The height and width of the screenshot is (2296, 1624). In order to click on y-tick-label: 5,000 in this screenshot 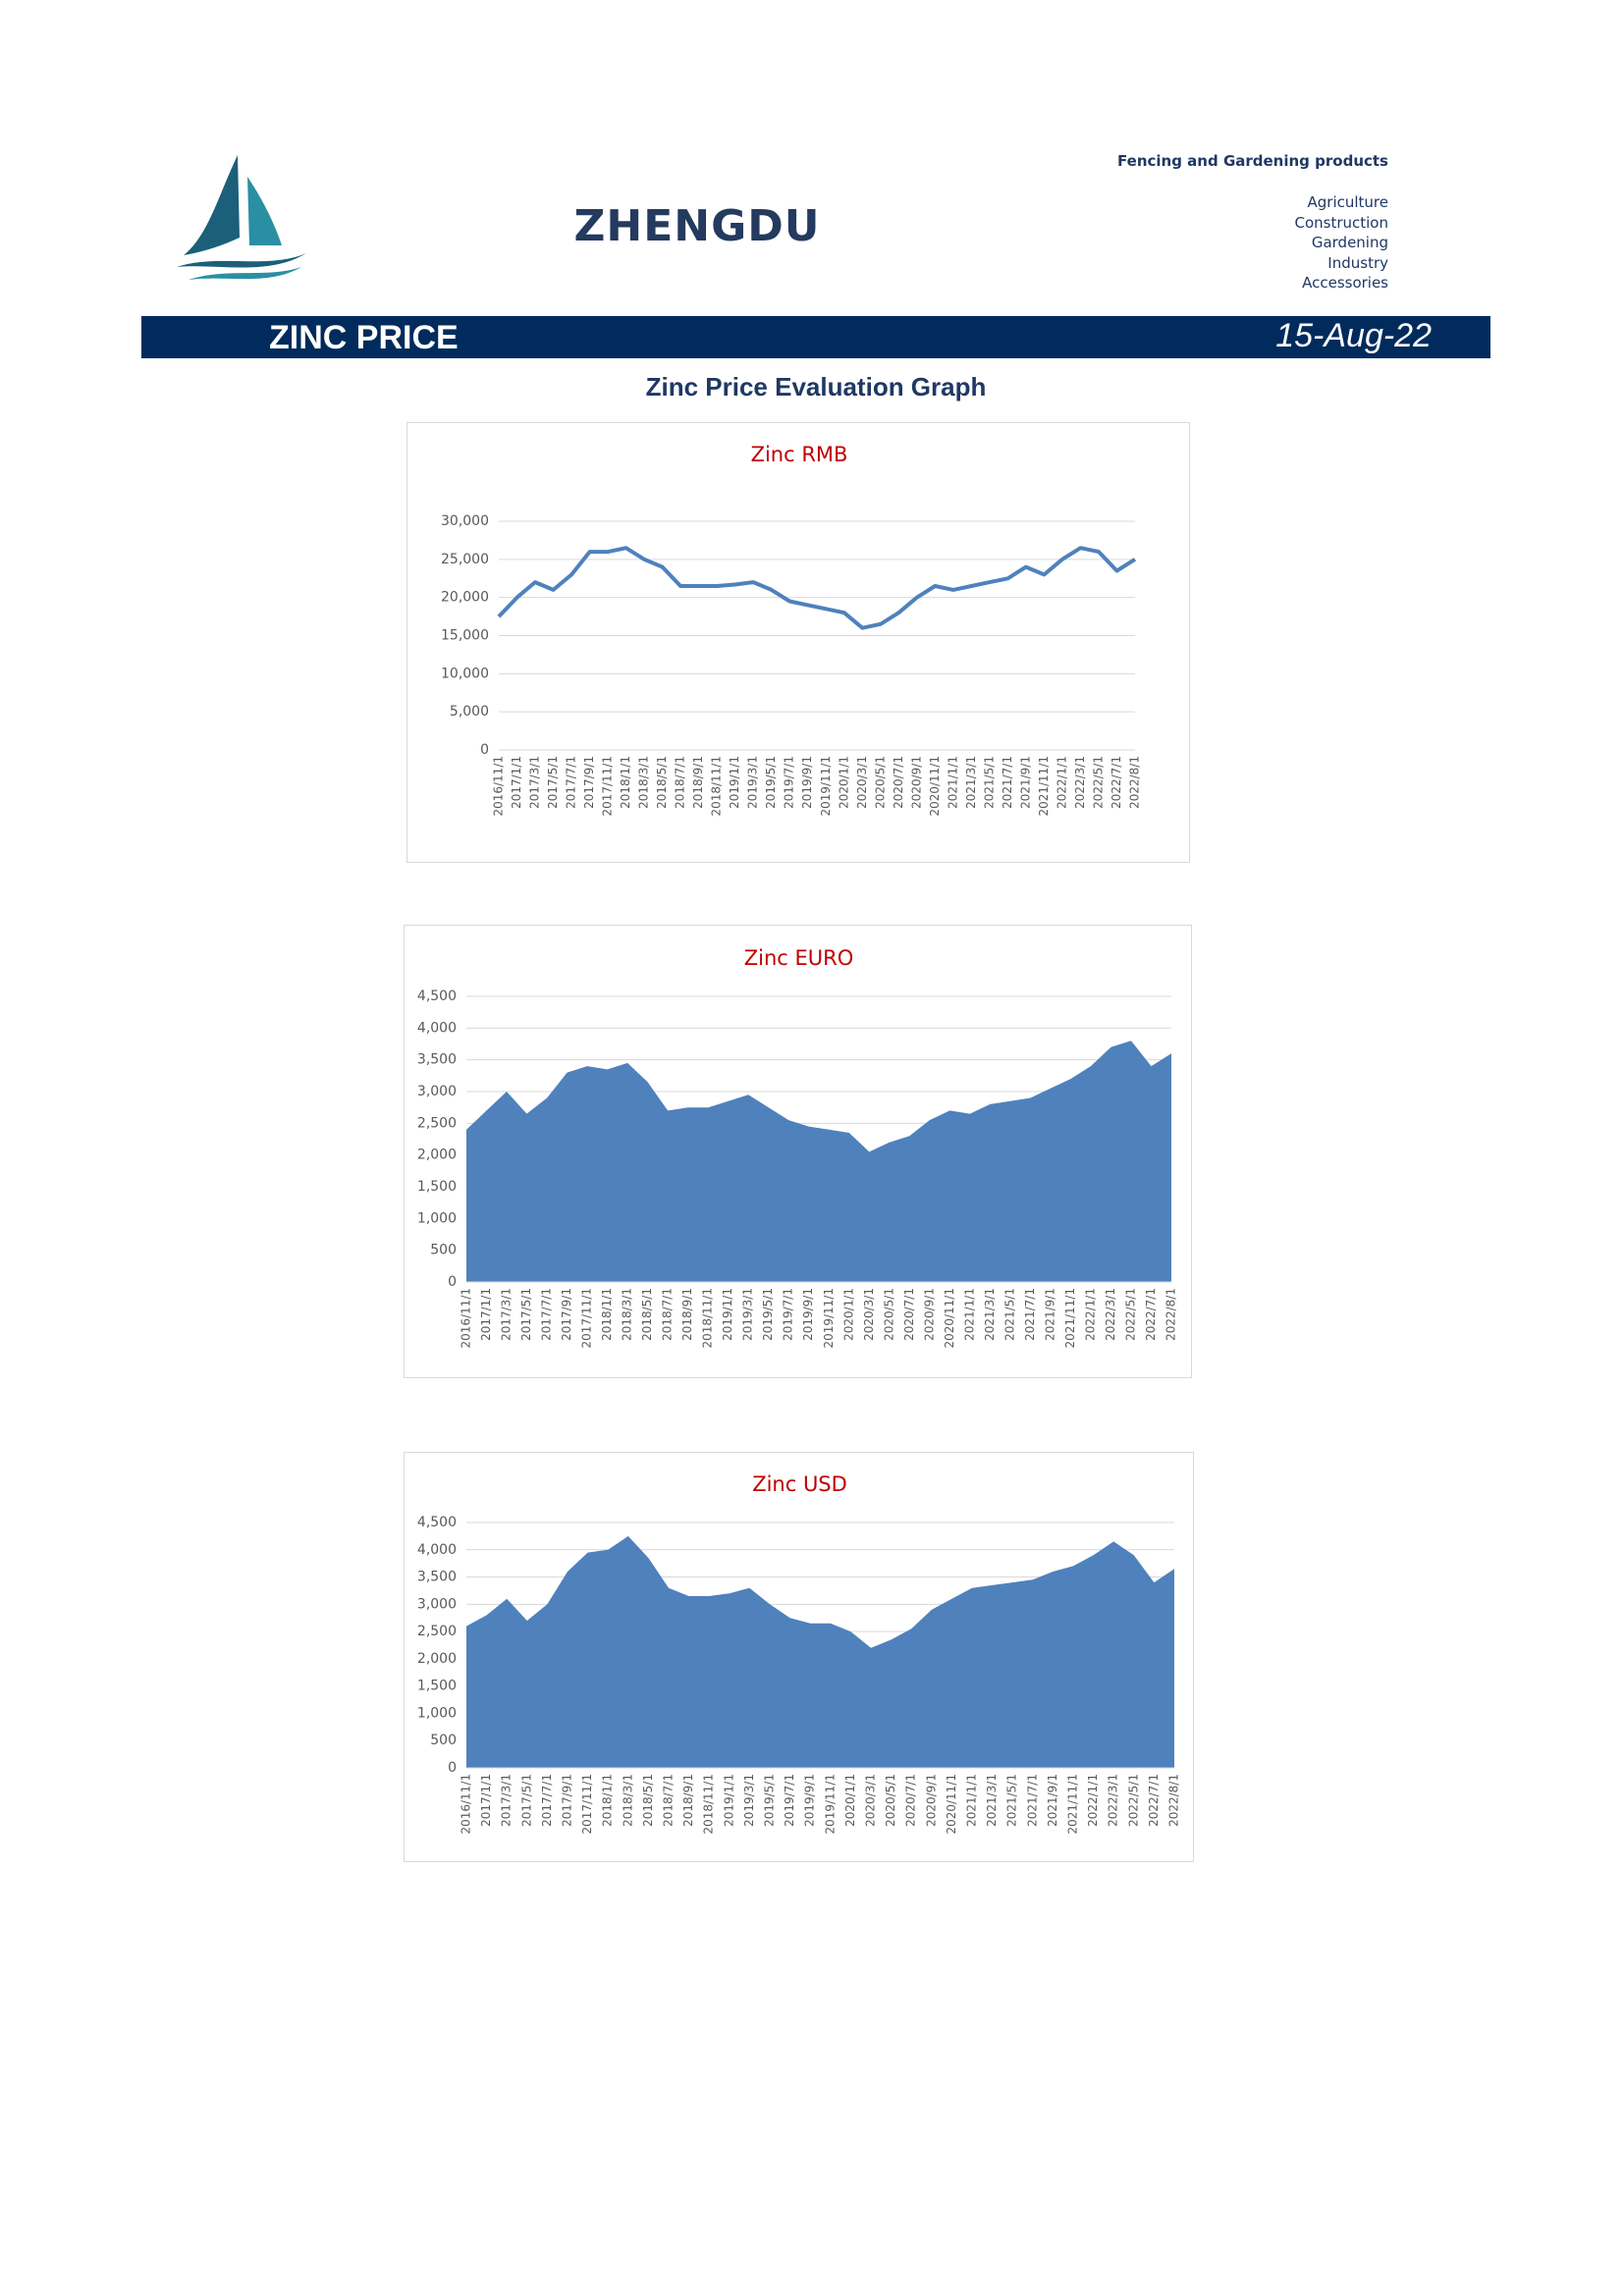, I will do `click(469, 712)`.